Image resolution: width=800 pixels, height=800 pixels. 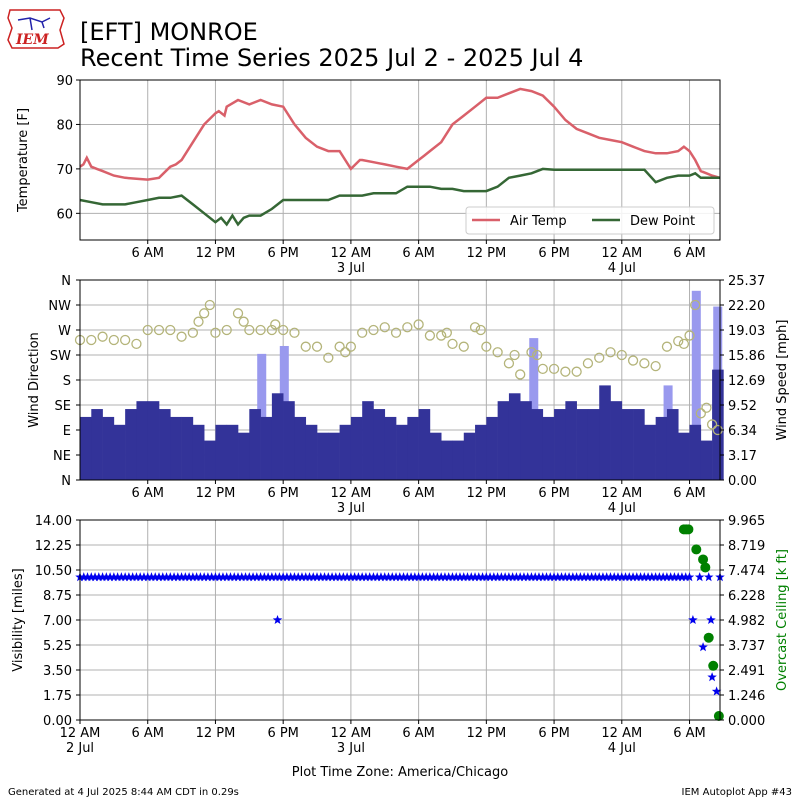 I want to click on x-tick-label: 12 PM, so click(x=486, y=253).